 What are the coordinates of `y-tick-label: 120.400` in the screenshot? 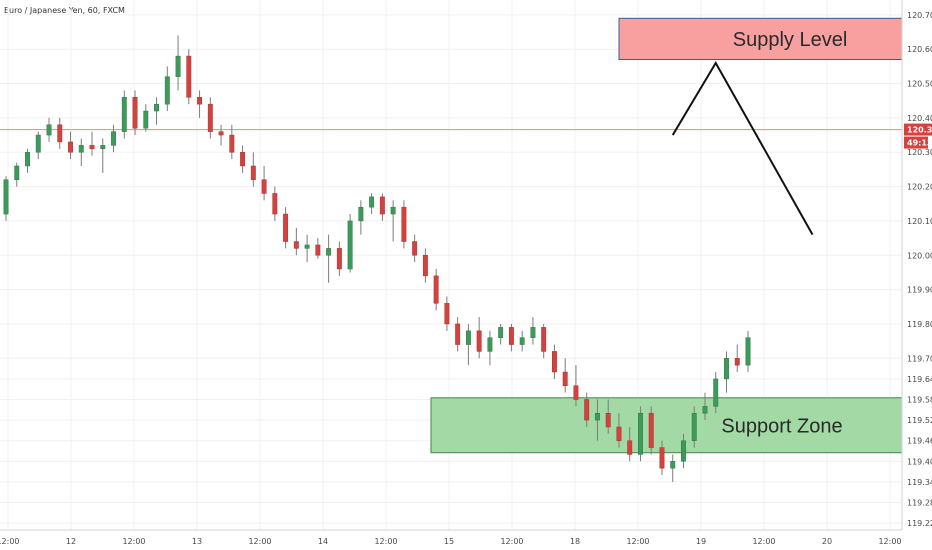 It's located at (919, 118).